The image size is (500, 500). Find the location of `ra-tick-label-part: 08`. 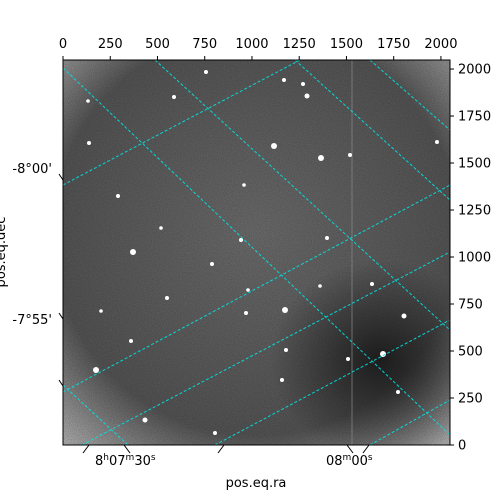

ra-tick-label-part: 08 is located at coordinates (334, 461).